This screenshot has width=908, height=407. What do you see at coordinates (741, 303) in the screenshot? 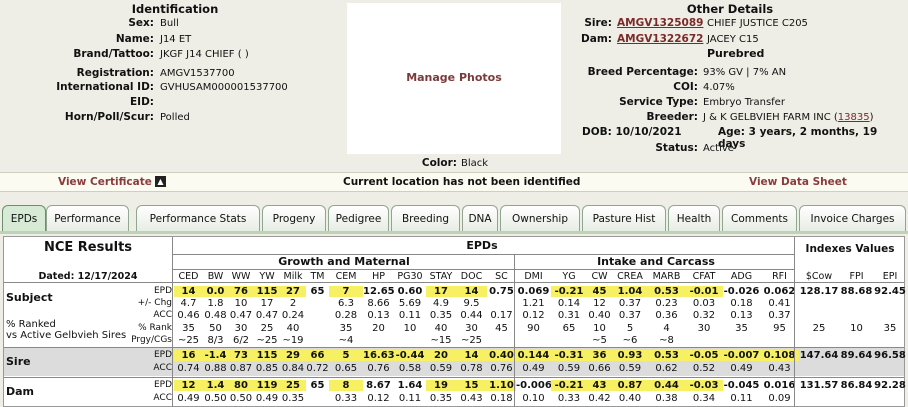
I see `subject-chg-cell: 0.18` at bounding box center [741, 303].